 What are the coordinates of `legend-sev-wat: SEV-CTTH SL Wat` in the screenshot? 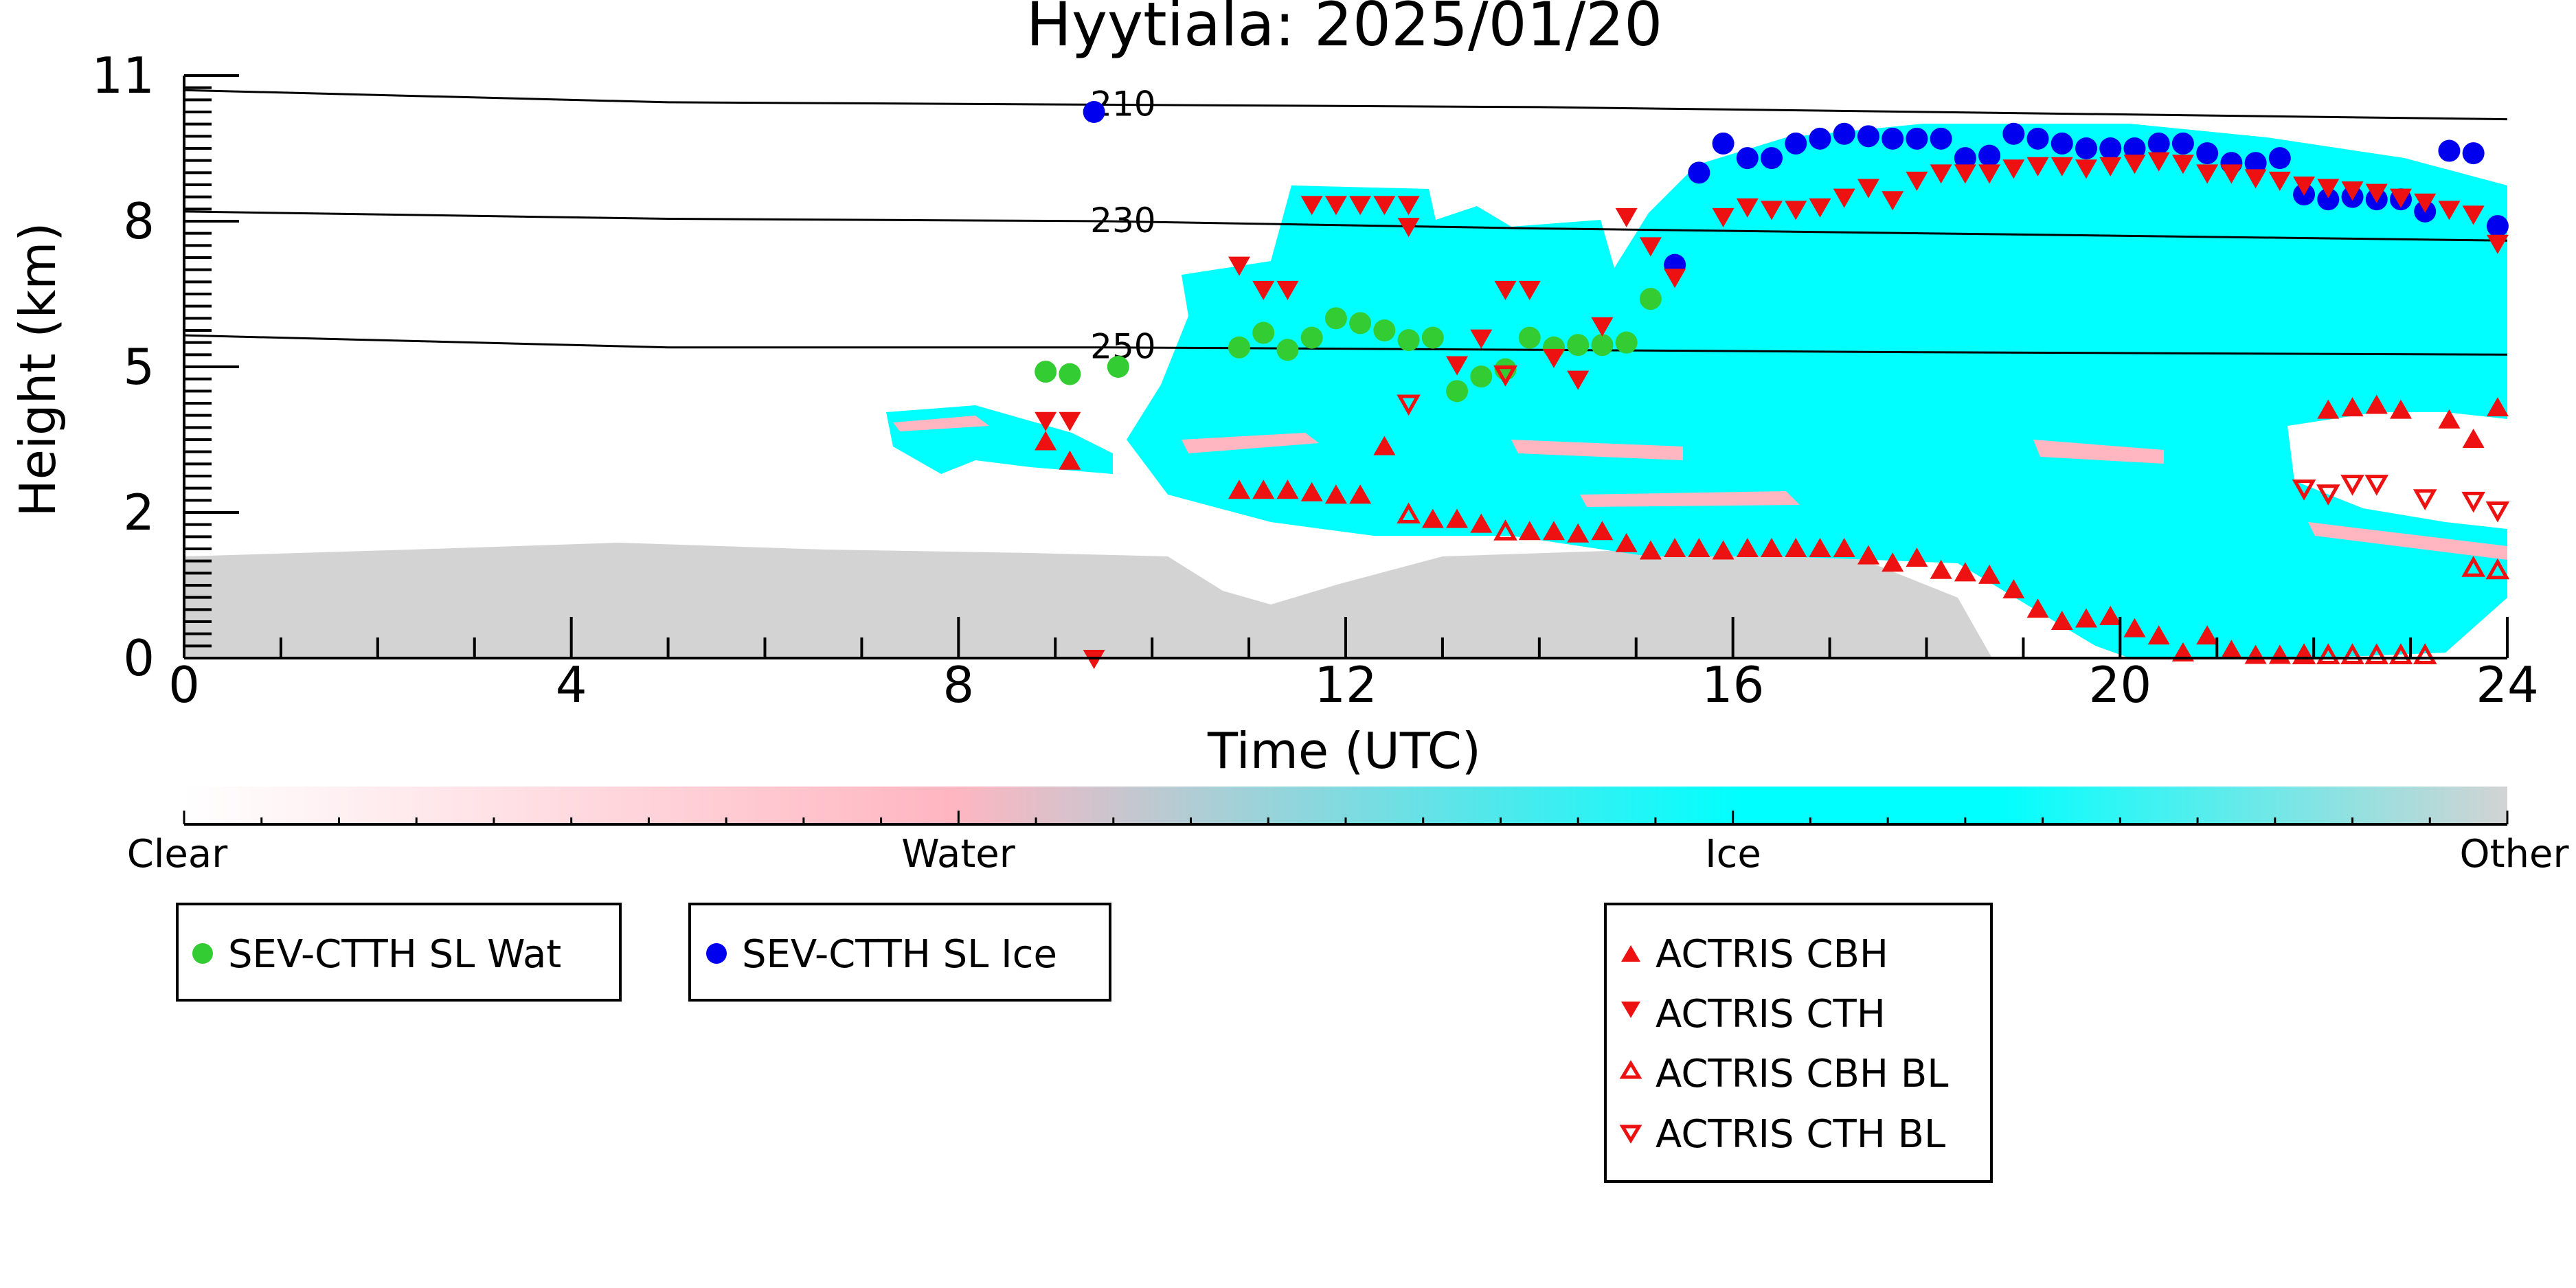 It's located at (399, 952).